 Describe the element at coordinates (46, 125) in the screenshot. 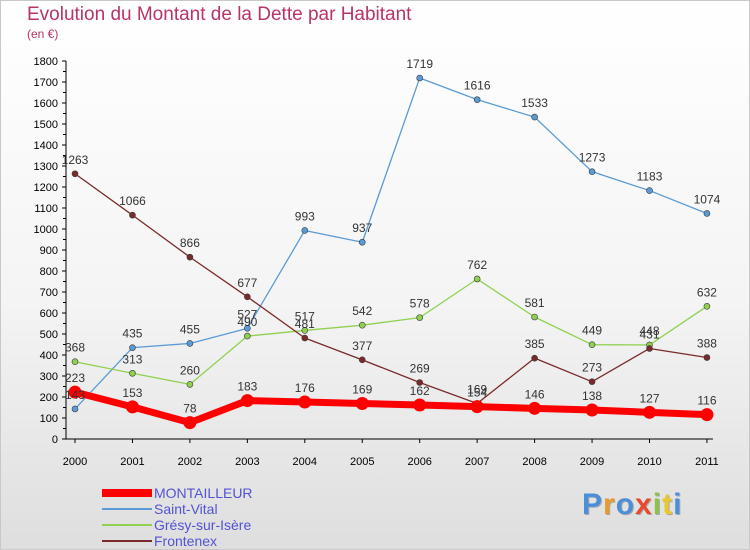

I see `y-tick-label: 1500` at that location.